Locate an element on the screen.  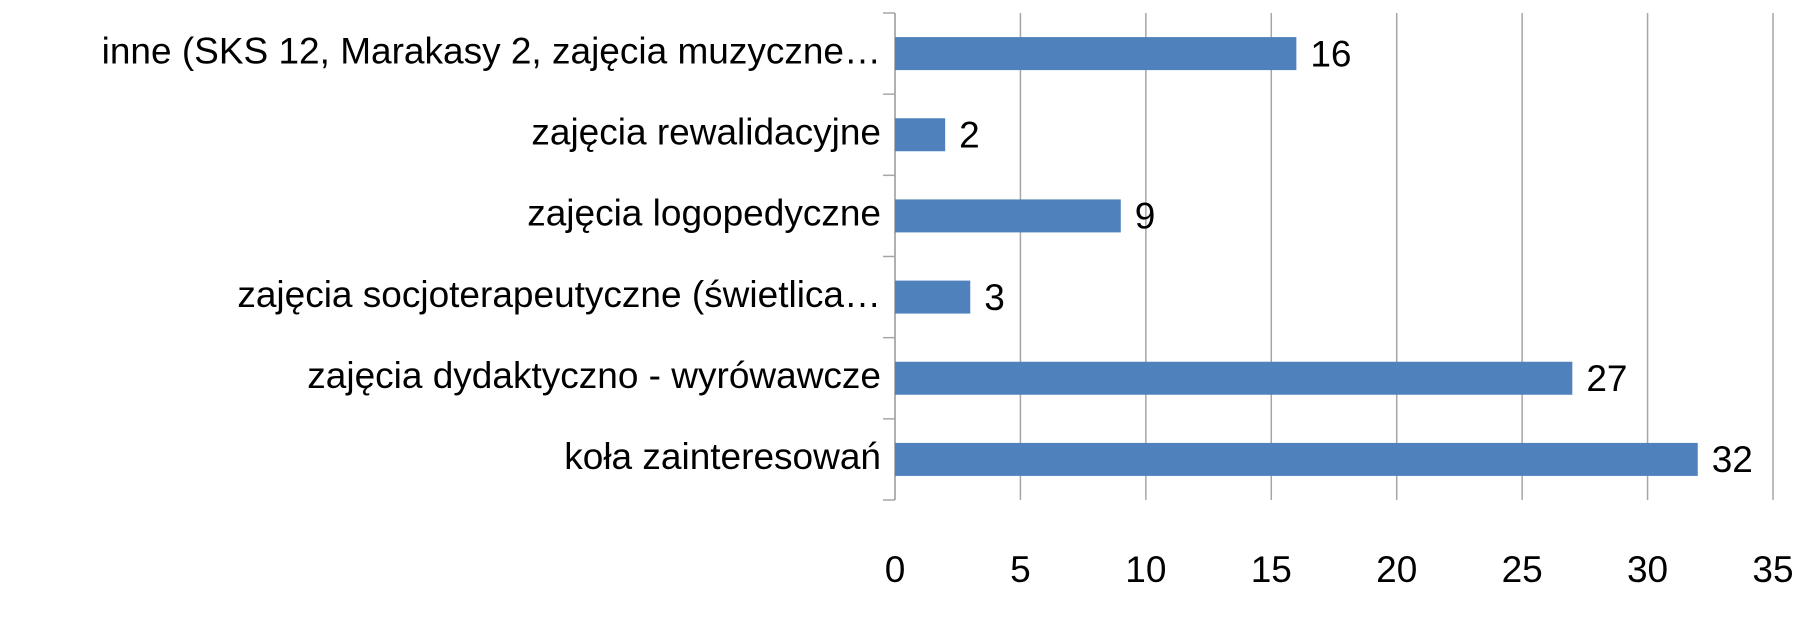
x-tick-label: 0 is located at coordinates (895, 569).